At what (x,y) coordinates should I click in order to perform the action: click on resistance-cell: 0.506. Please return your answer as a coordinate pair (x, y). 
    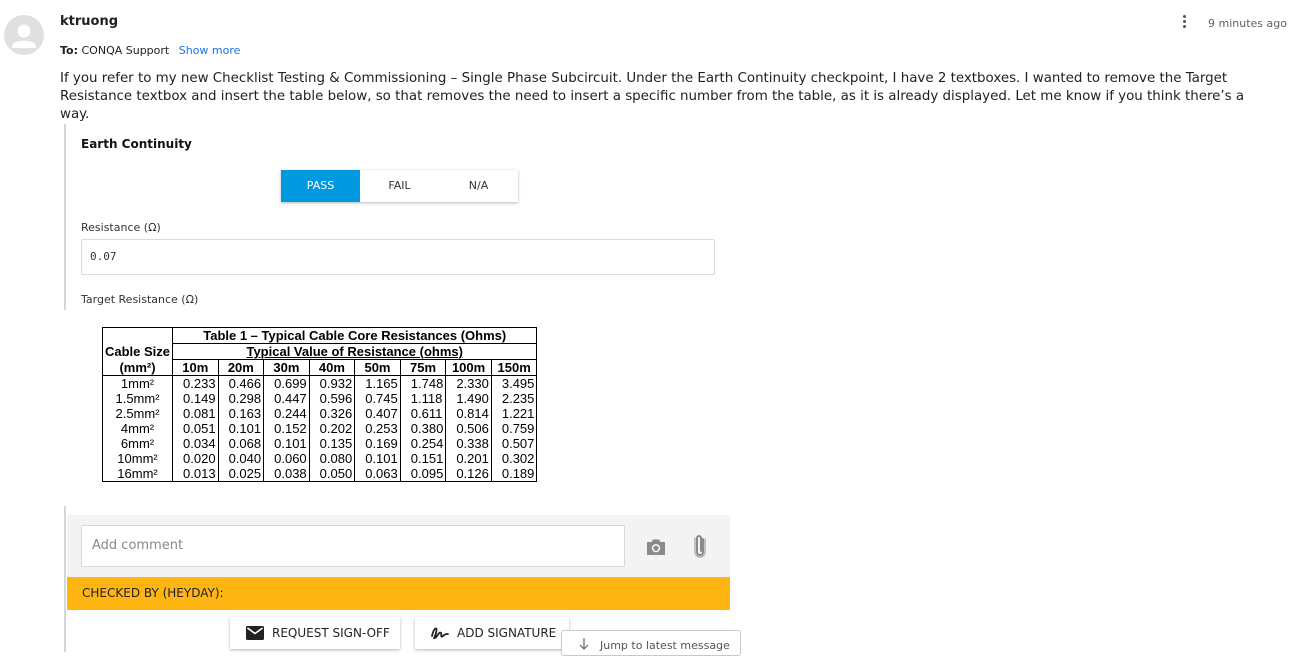
    Looking at the image, I should click on (468, 428).